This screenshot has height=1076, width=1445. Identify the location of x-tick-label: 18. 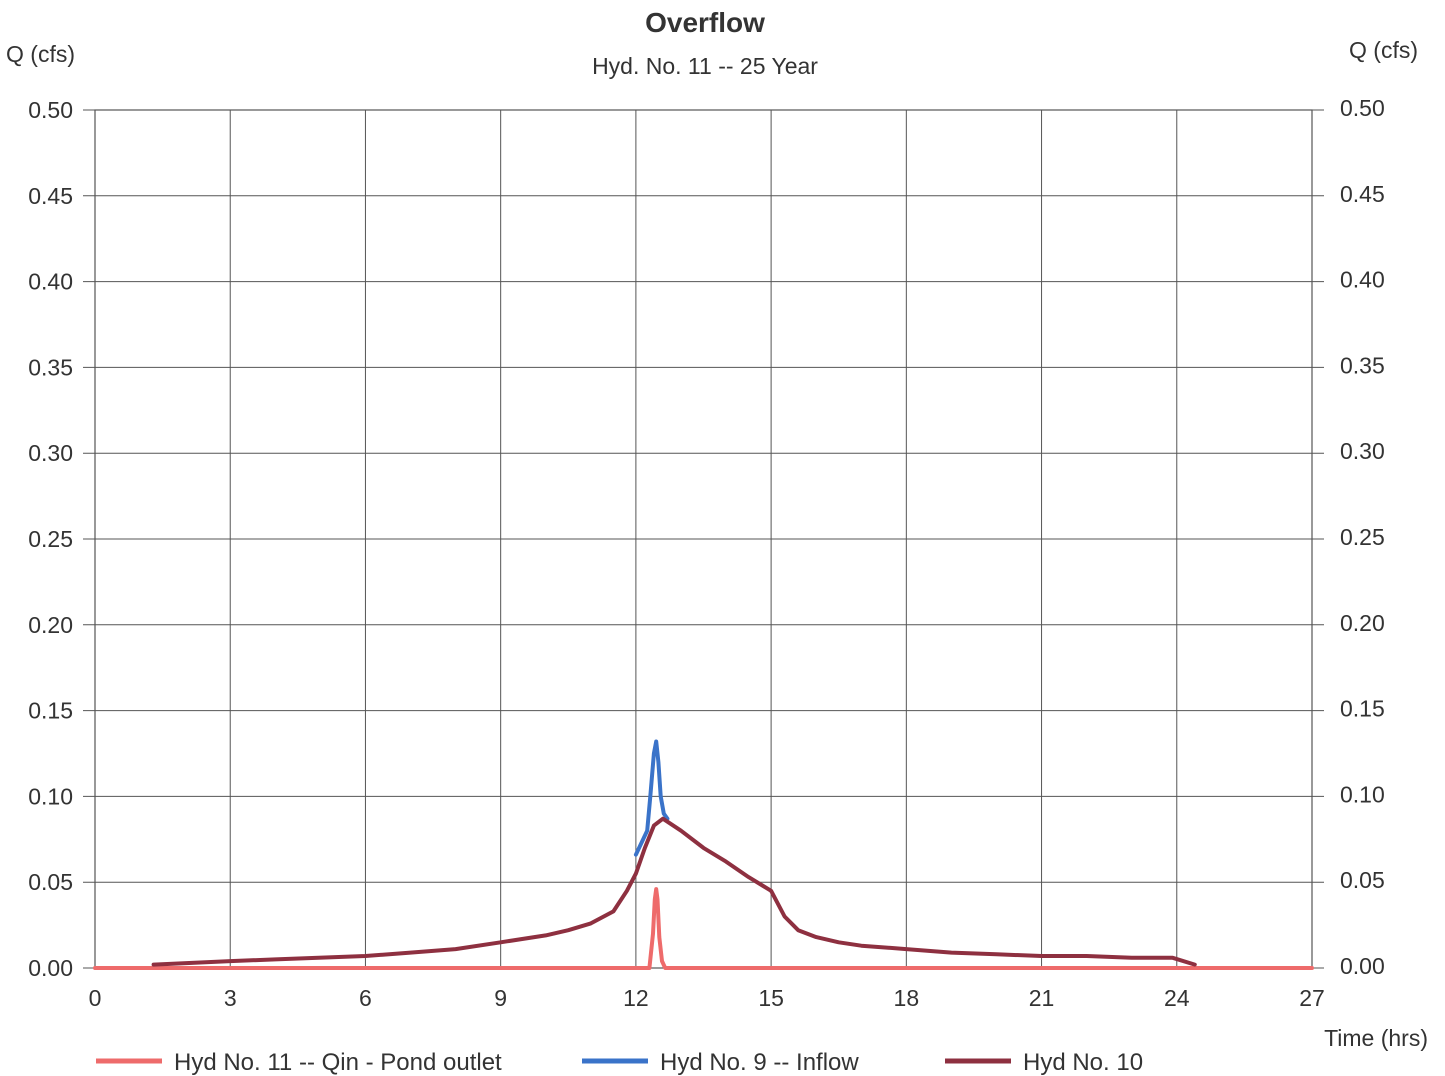
(907, 998).